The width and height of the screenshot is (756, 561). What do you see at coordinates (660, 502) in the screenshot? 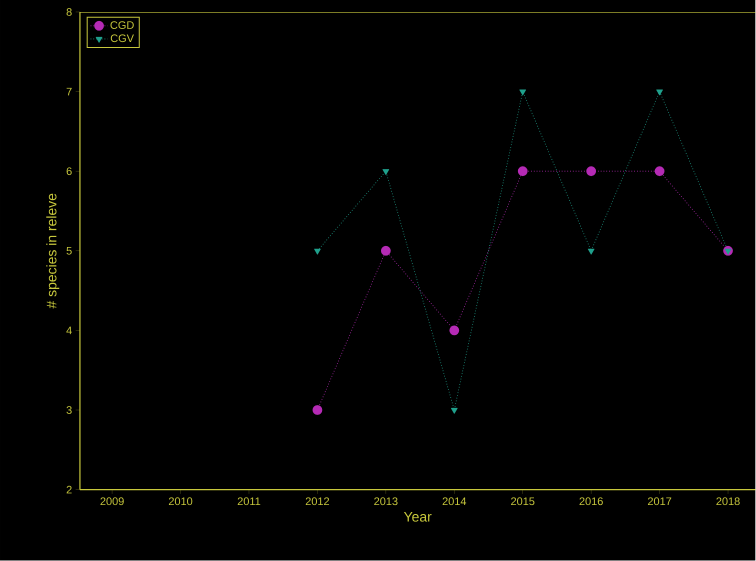
I see `x-tick-label: 2017` at bounding box center [660, 502].